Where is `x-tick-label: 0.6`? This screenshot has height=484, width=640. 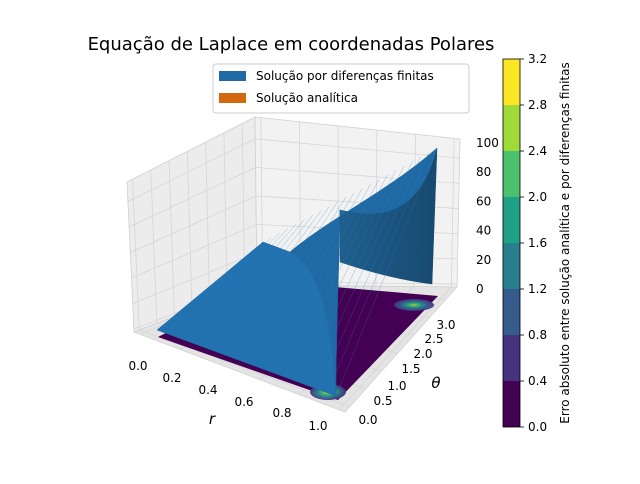 x-tick-label: 0.6 is located at coordinates (243, 402).